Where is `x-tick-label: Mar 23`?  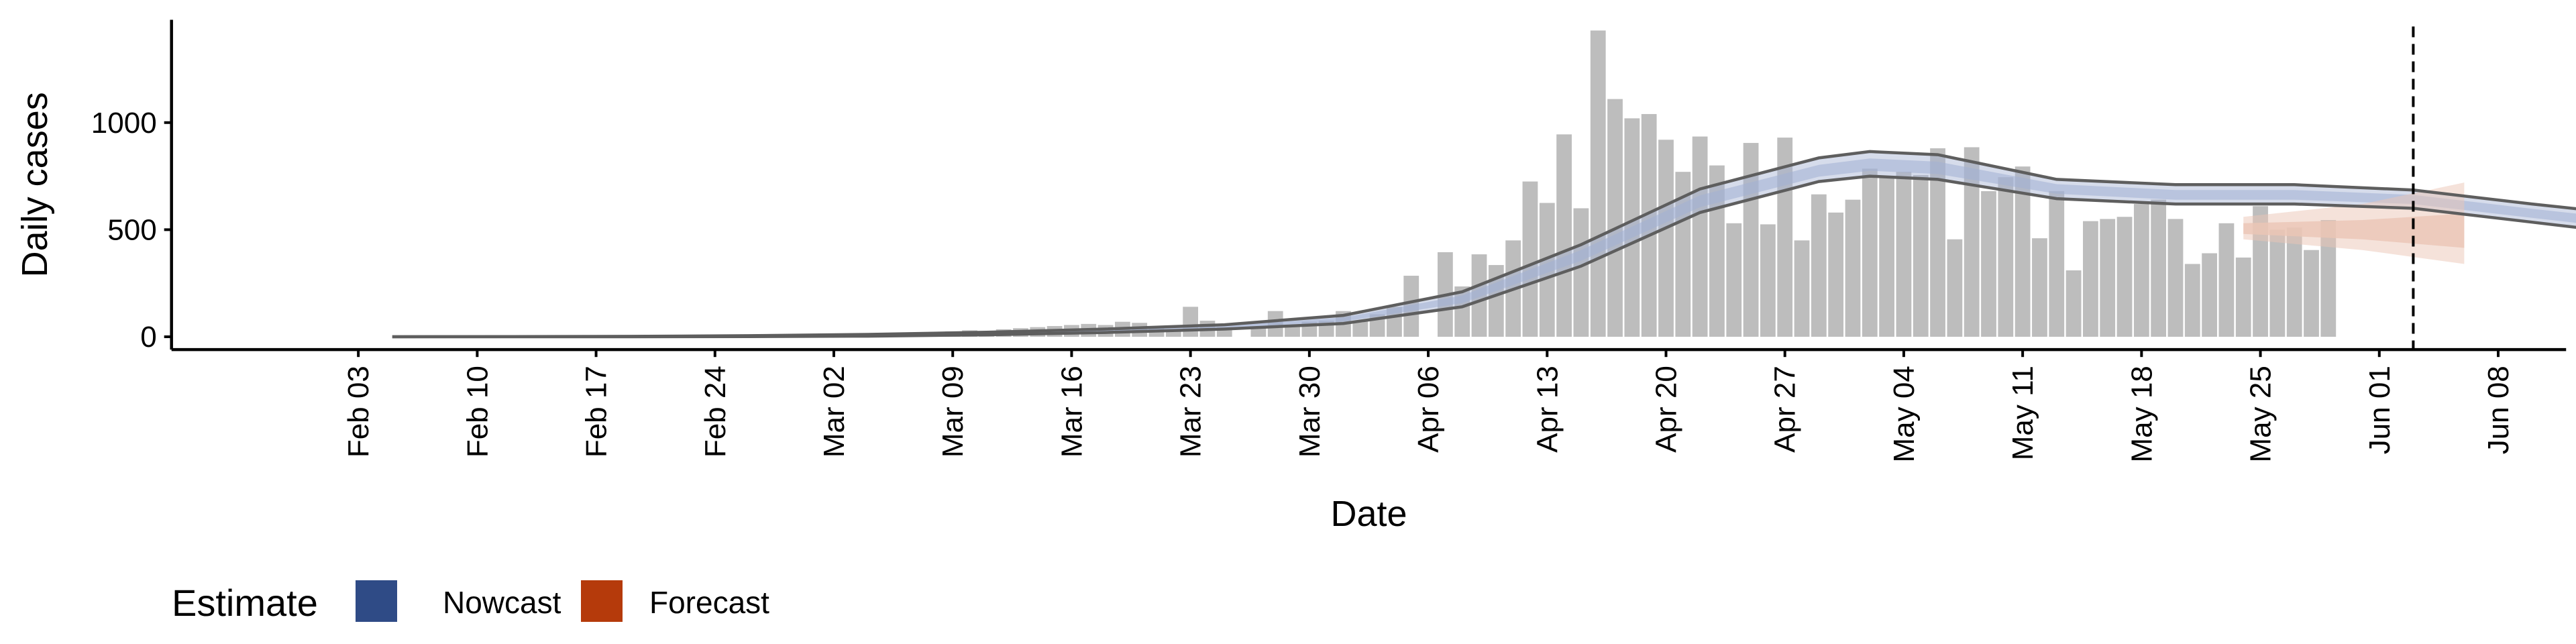
x-tick-label: Mar 23 is located at coordinates (1191, 412).